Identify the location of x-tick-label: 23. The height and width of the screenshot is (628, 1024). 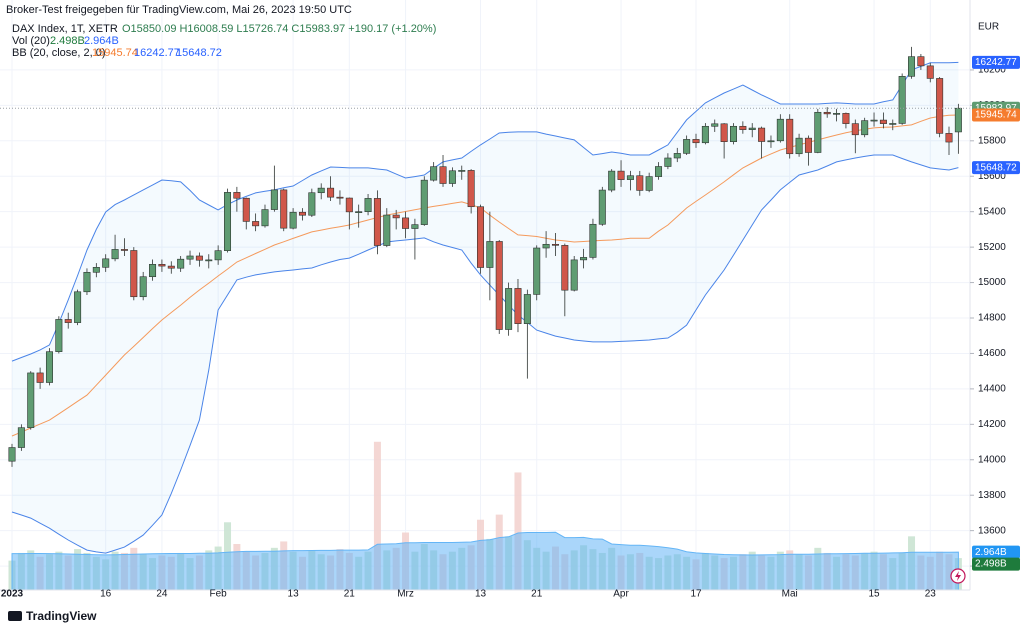
(931, 594).